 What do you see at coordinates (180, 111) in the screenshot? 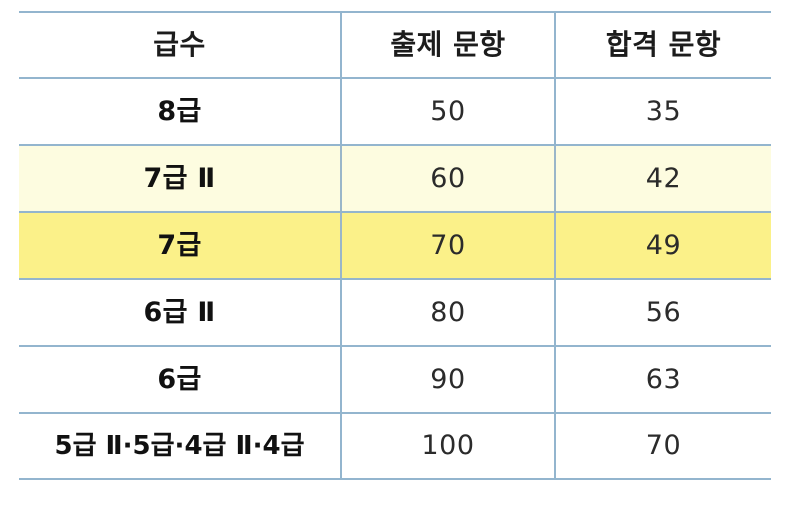
I see `cell-grade: 8급` at bounding box center [180, 111].